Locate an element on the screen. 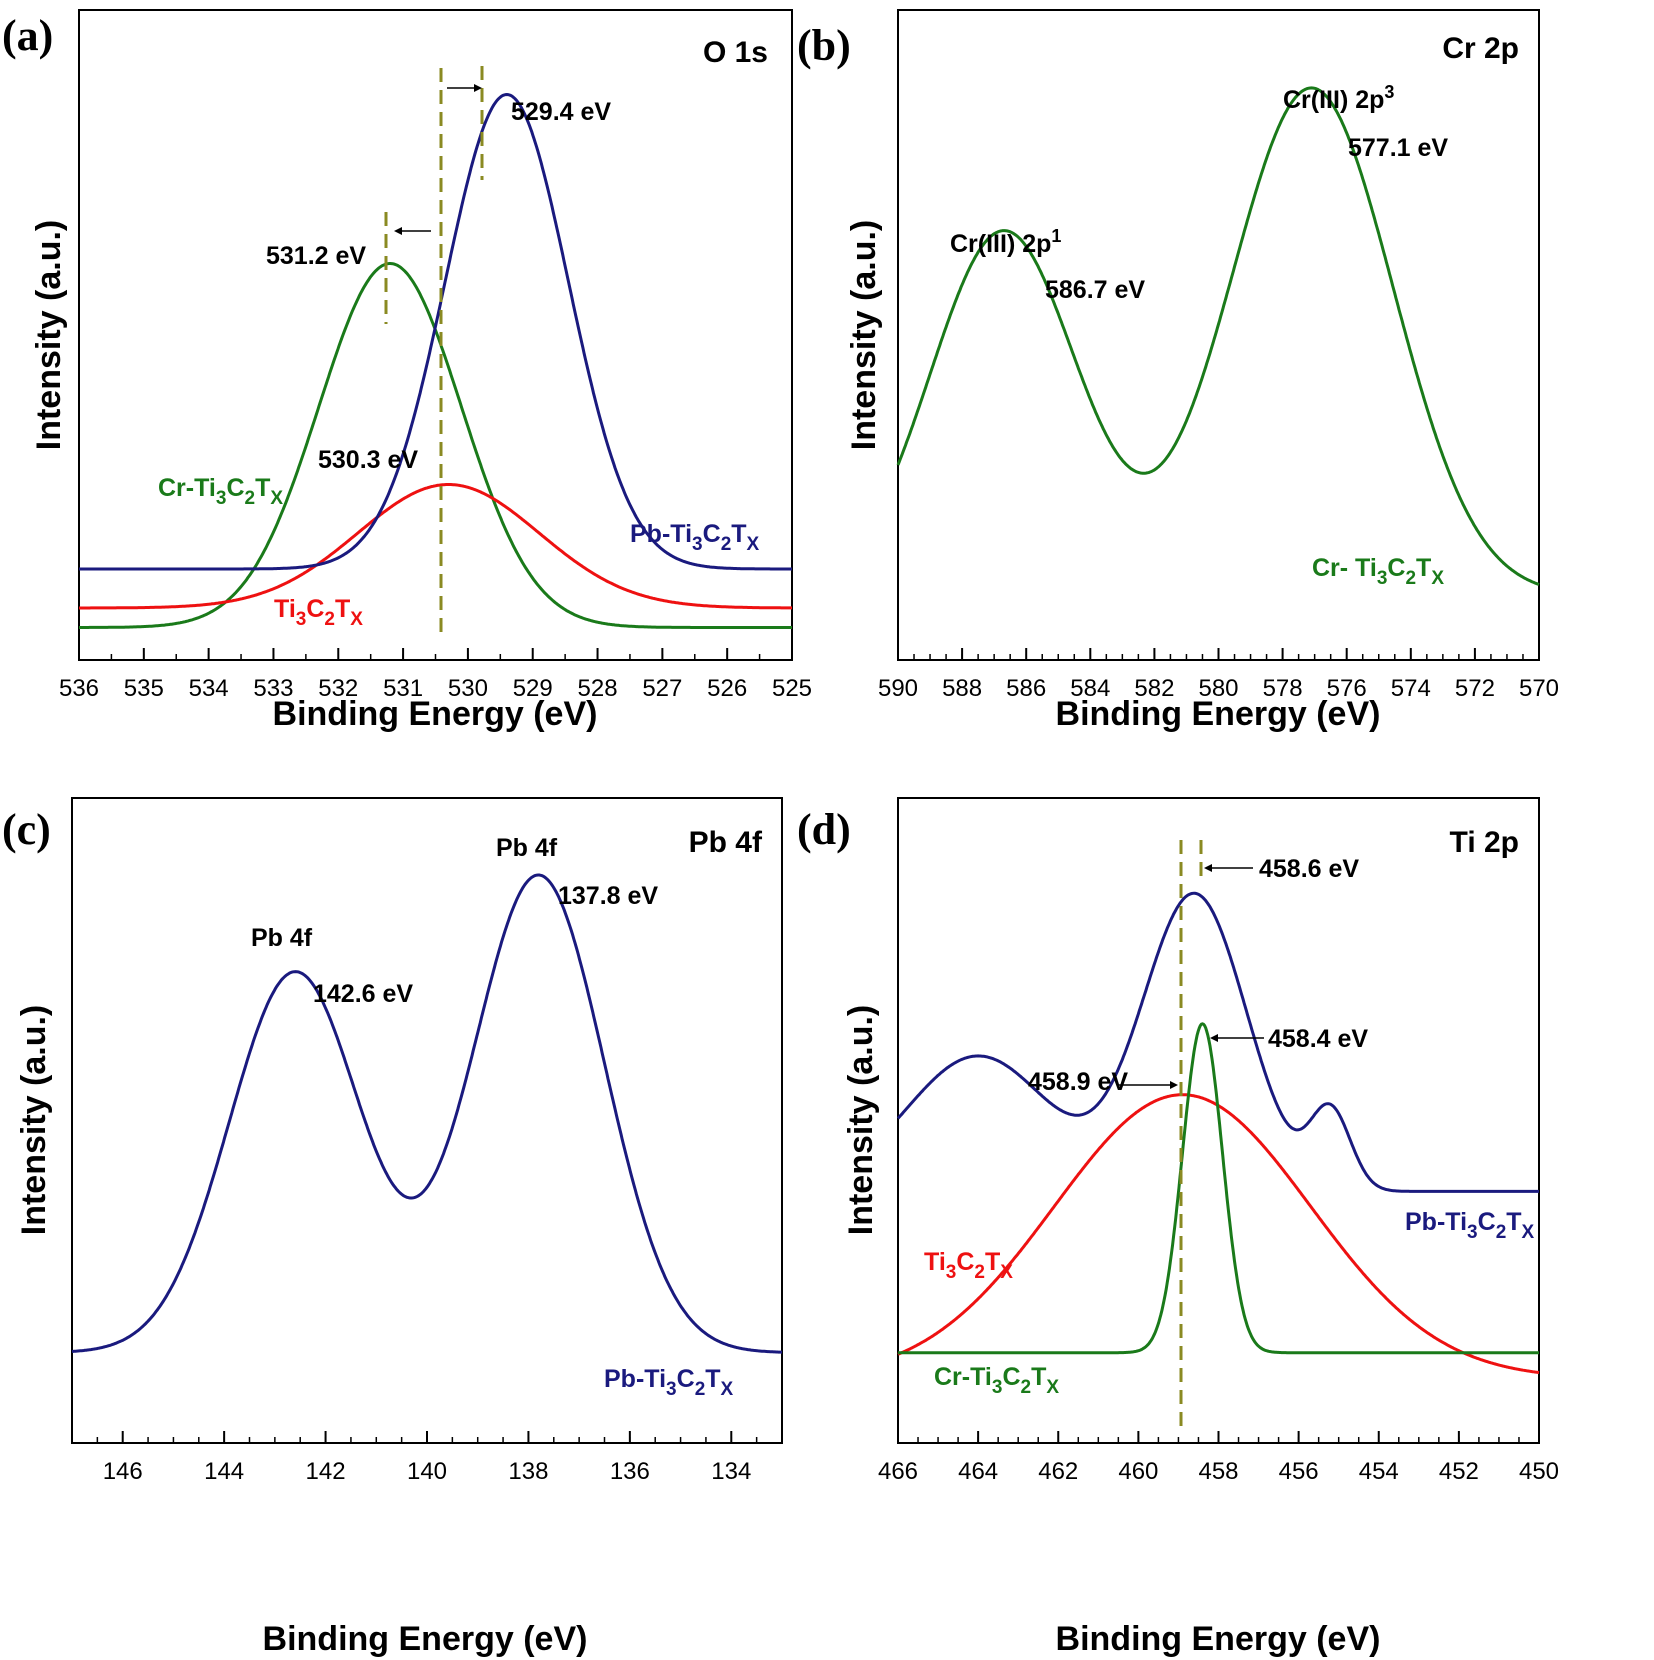 This screenshot has width=1654, height=1660. panel-d-arrowhead-cr is located at coordinates (1214, 1038).